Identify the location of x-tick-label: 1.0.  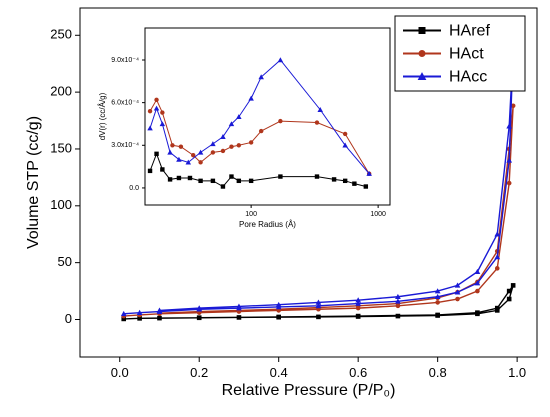
(517, 372).